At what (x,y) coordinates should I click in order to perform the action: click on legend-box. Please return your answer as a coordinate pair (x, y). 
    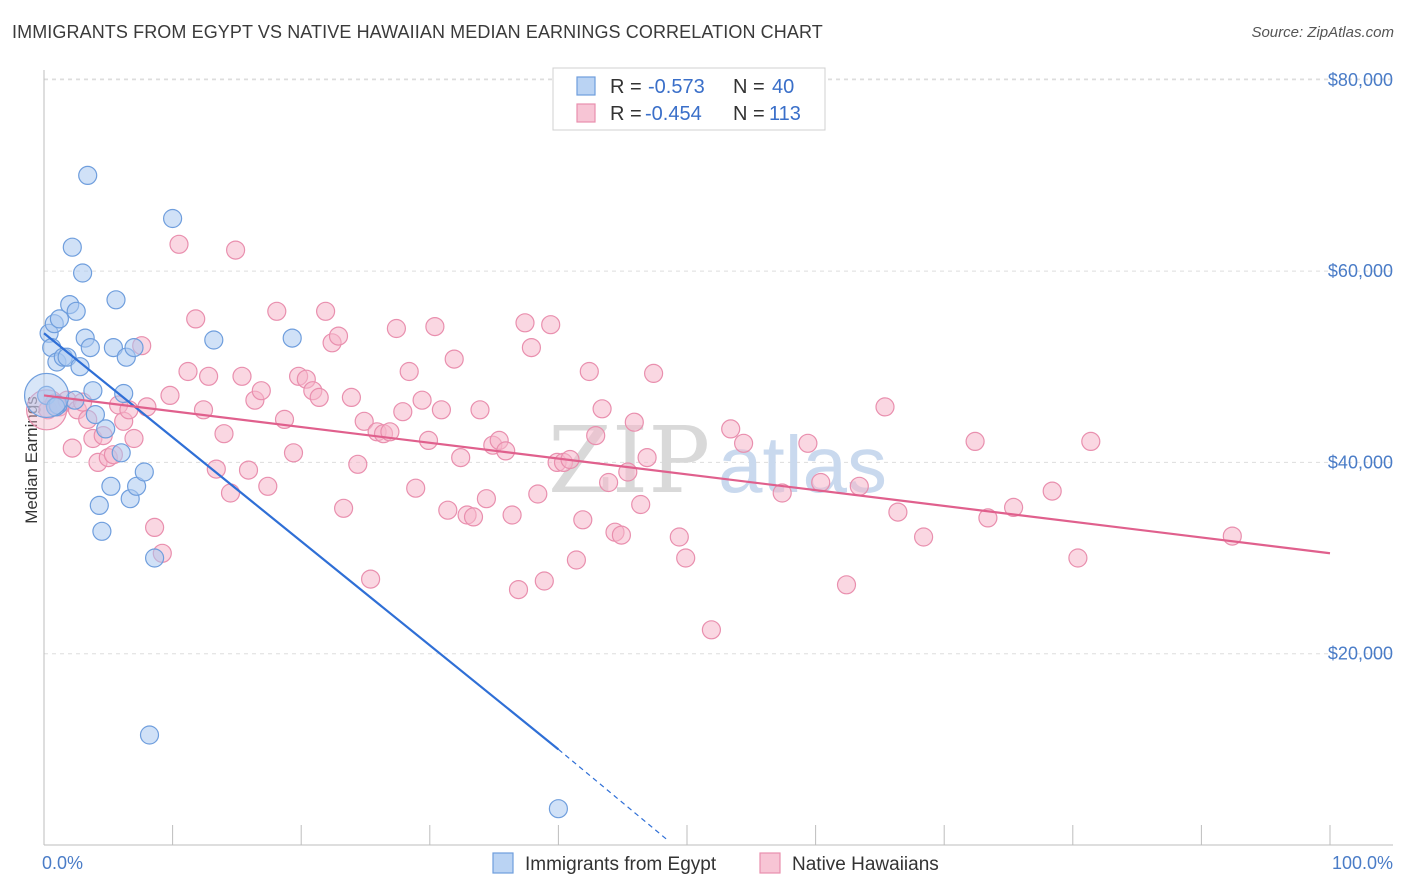
    Looking at the image, I should click on (689, 99).